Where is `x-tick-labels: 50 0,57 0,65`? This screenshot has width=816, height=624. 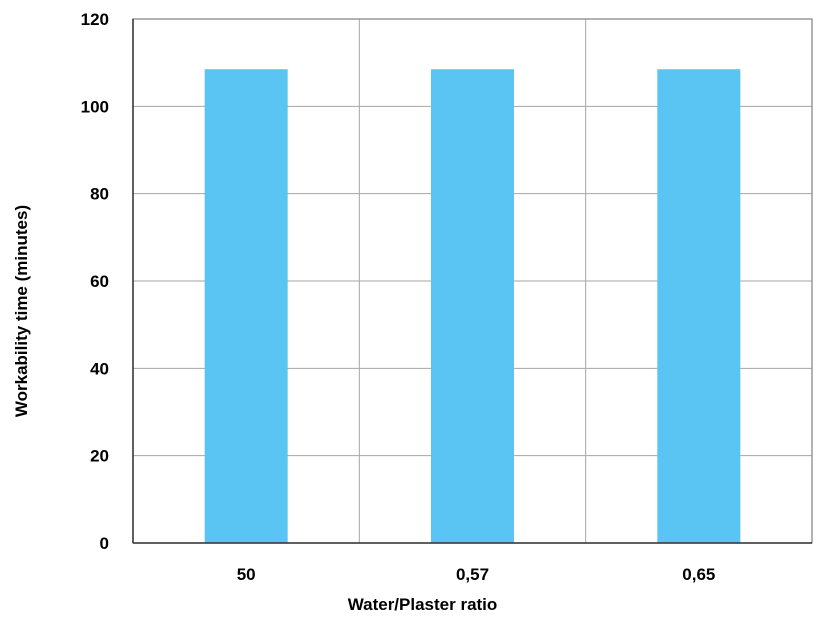
x-tick-labels: 50 0,57 0,65 is located at coordinates (476, 574).